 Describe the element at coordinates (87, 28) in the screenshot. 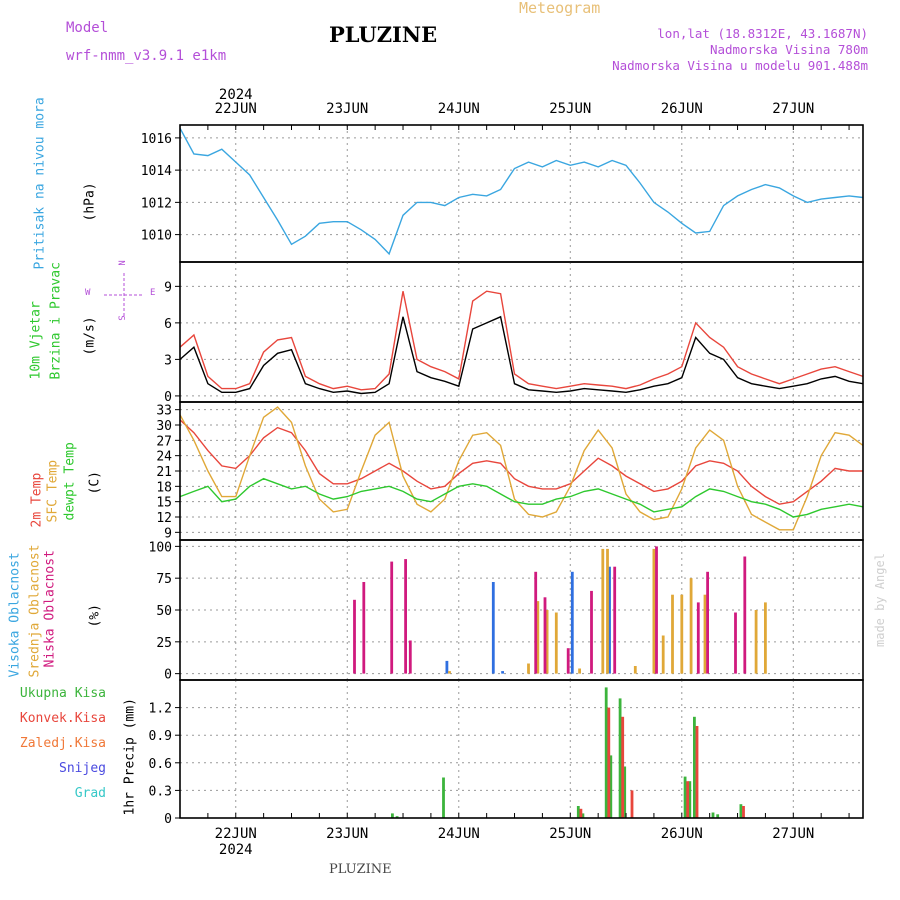

I see `model-label: Model` at that location.